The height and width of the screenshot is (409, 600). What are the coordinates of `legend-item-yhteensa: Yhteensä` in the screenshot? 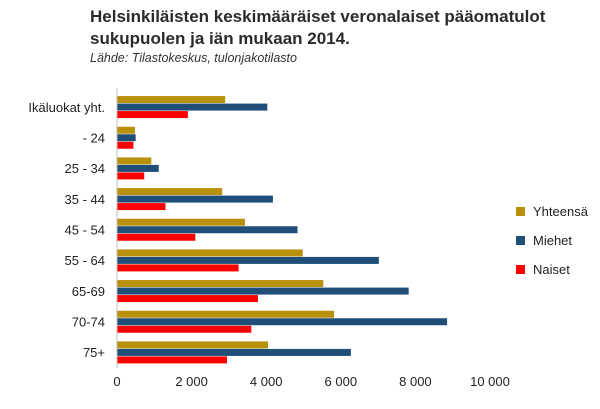 It's located at (552, 211).